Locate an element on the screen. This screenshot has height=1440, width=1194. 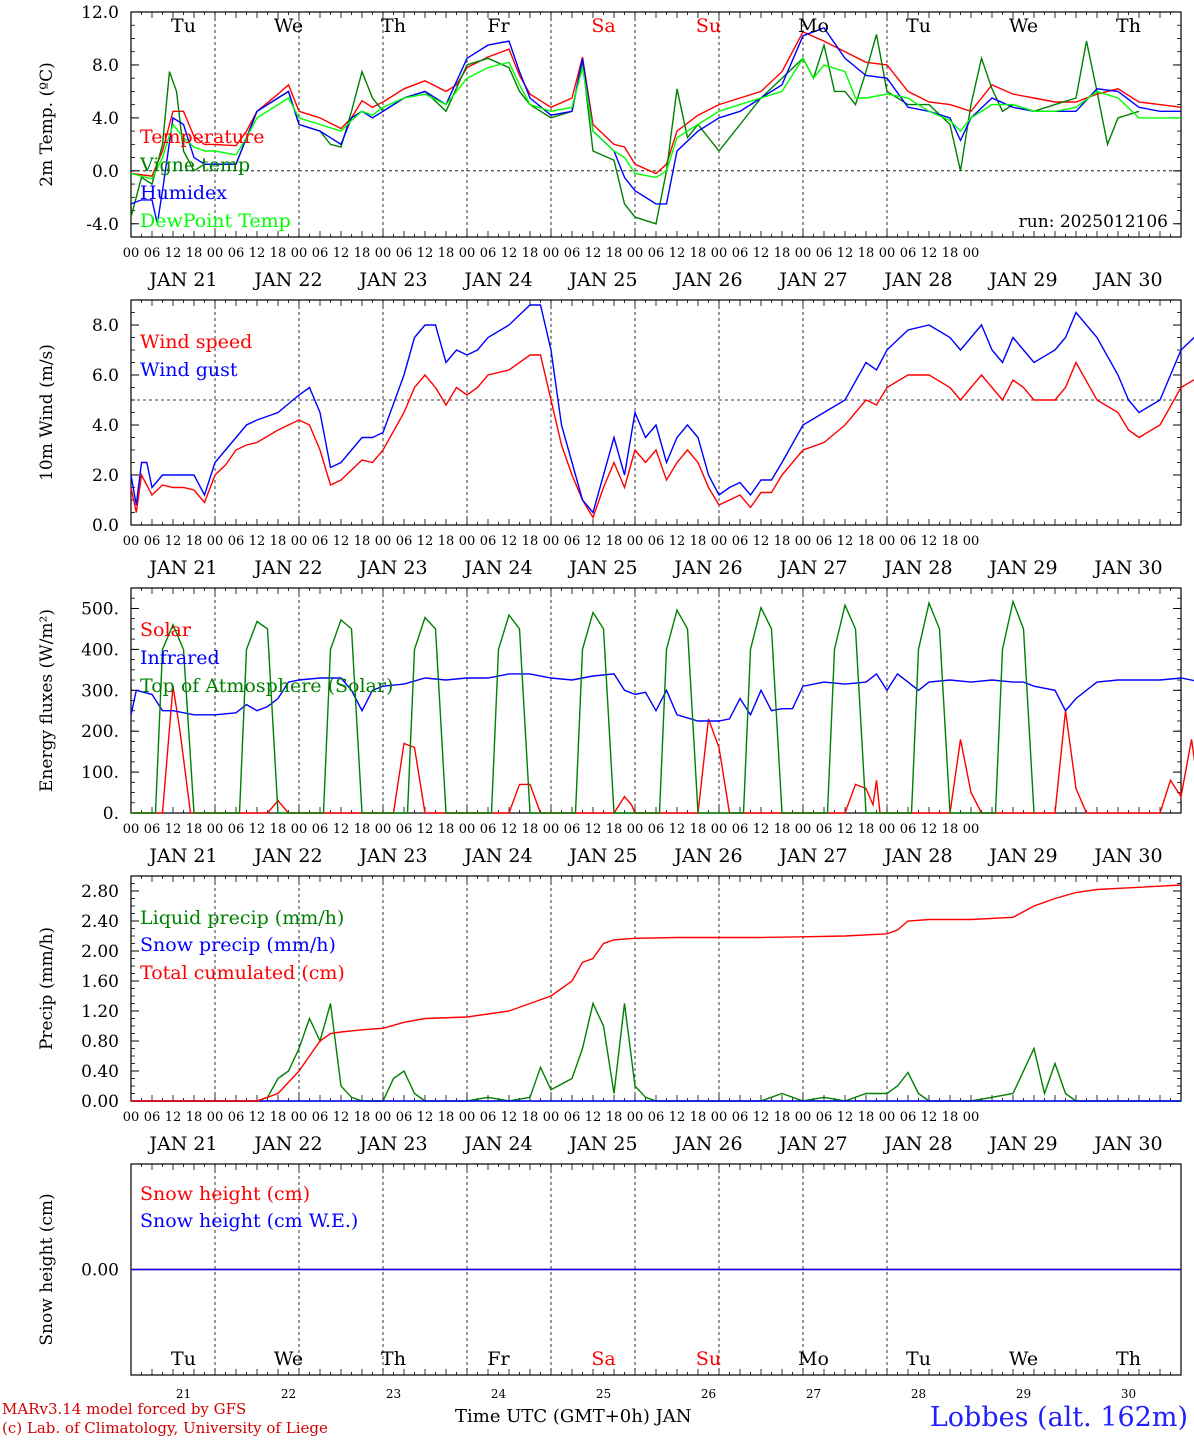
y-tick-label: 6.0 is located at coordinates (105, 376).